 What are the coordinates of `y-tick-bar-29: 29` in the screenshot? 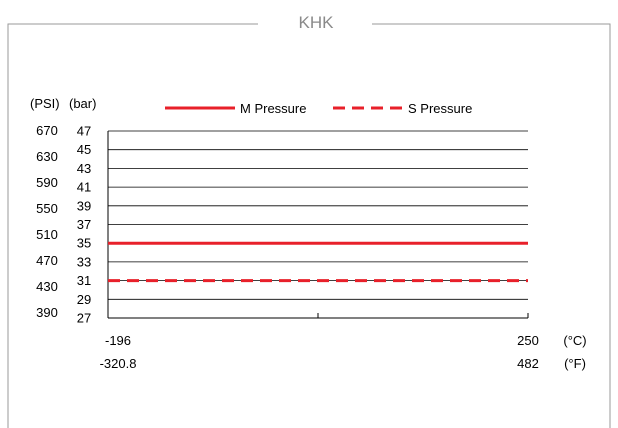 It's located at (84, 299).